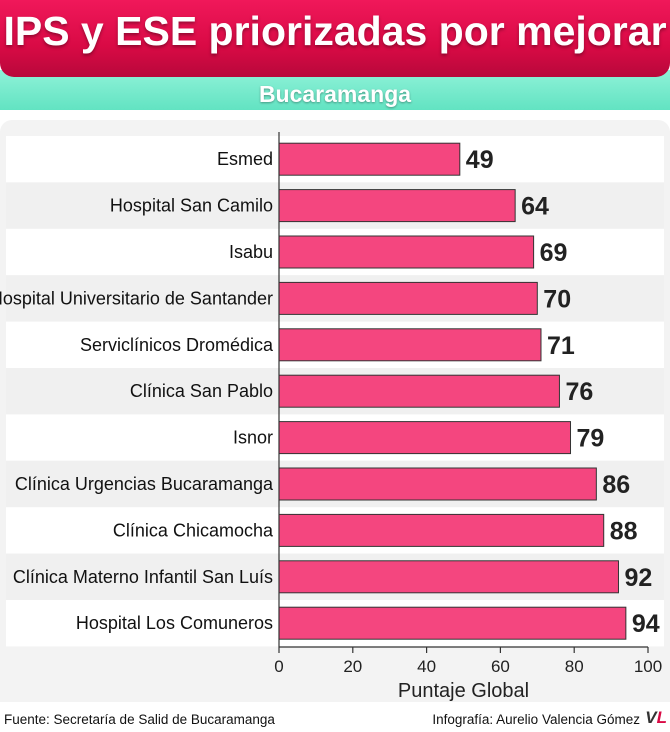  I want to click on credit-note: Infografía: Aurelio Valencia Gómez, so click(536, 719).